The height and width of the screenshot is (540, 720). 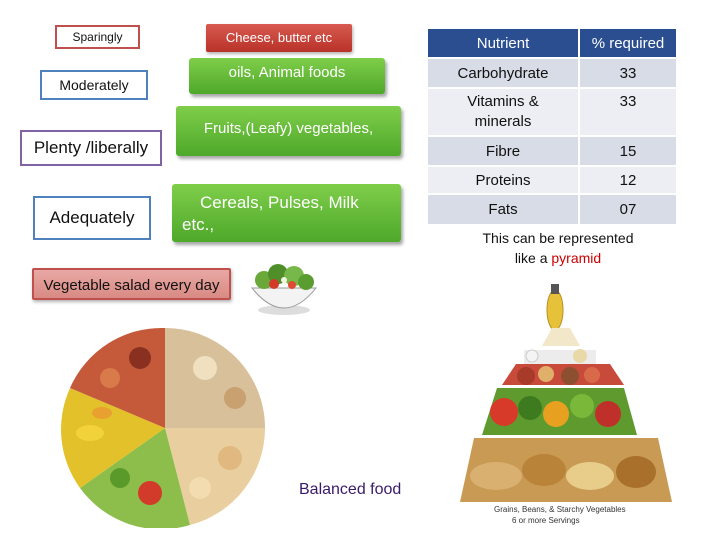 I want to click on table-header-nutrient: Nutrient, so click(x=504, y=43).